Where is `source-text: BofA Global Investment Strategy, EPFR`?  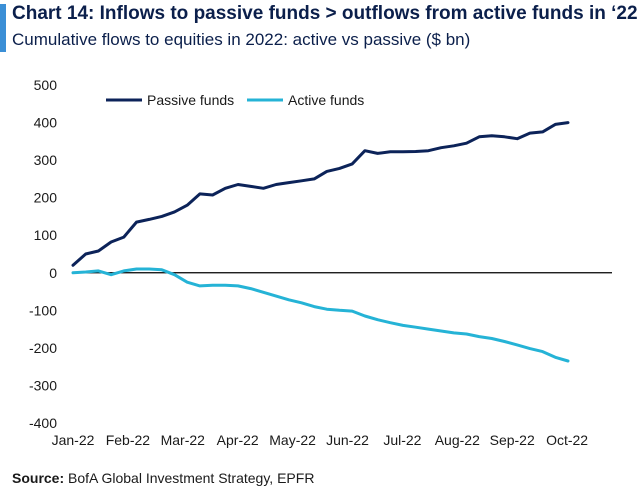 source-text: BofA Global Investment Strategy, EPFR is located at coordinates (191, 478).